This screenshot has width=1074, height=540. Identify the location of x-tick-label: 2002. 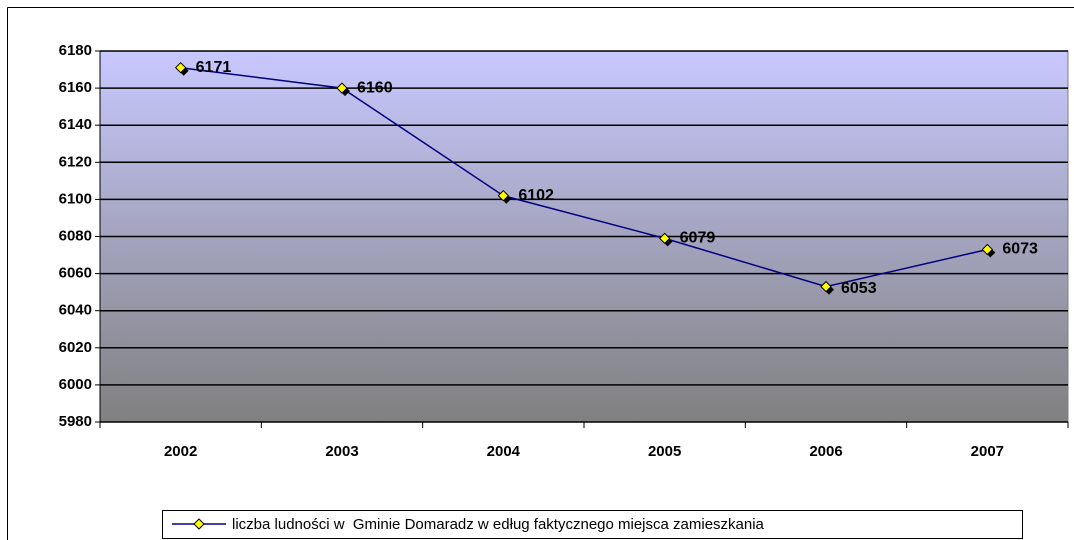
(180, 451).